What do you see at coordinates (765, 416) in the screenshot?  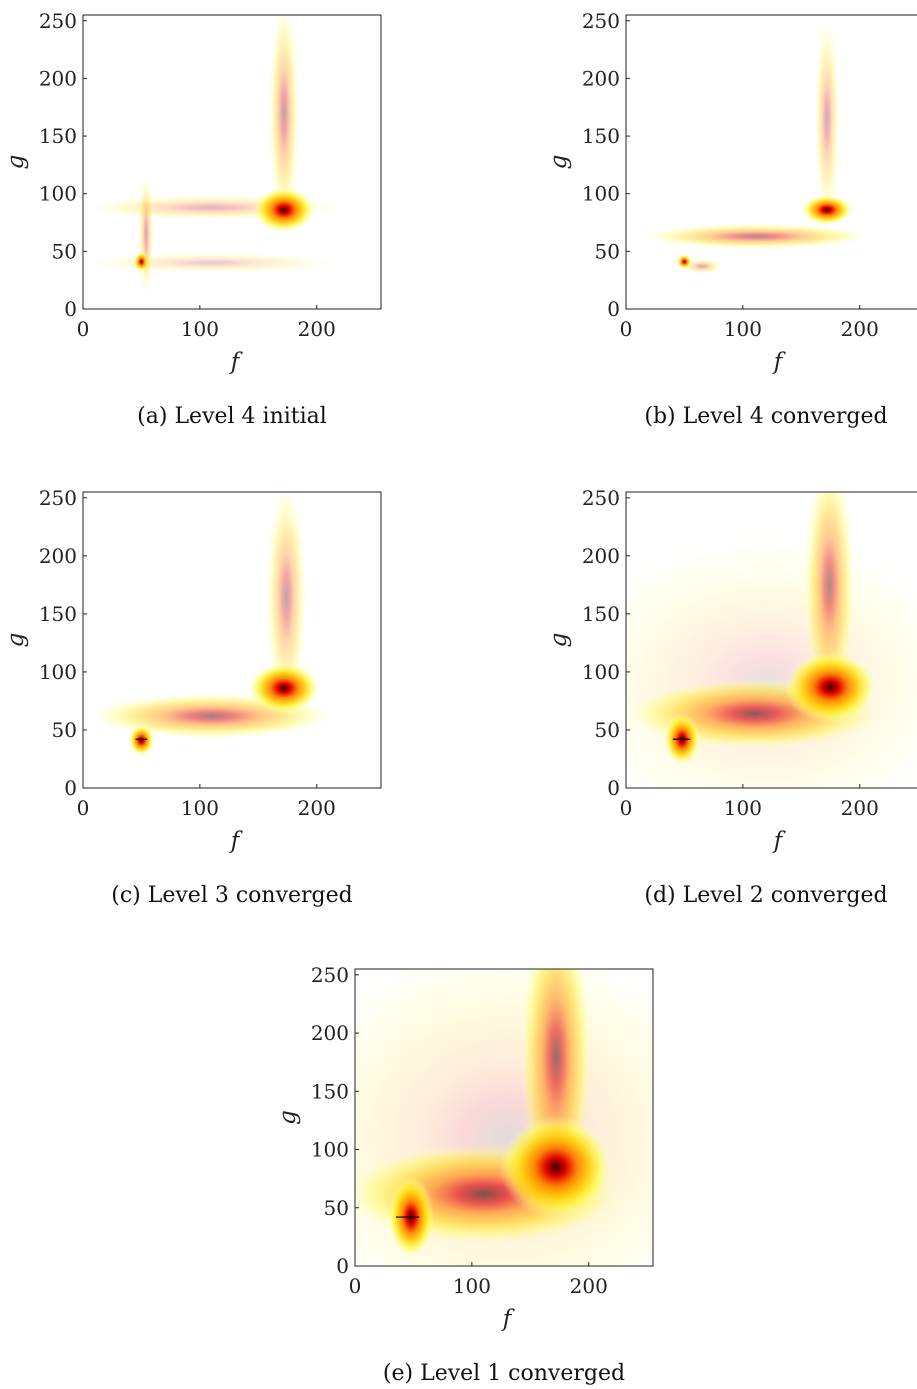 I see `subfigure-caption: (b) Level 4 converged` at bounding box center [765, 416].